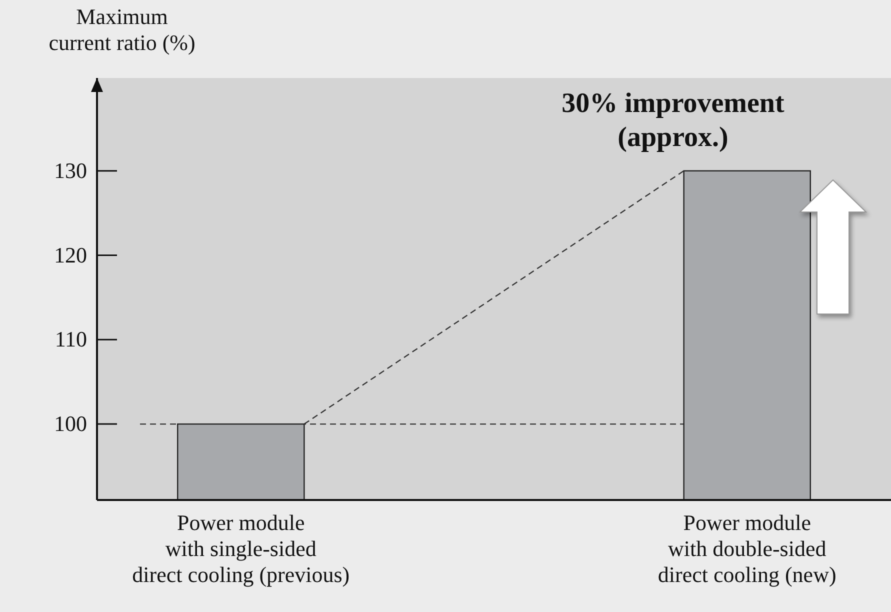  What do you see at coordinates (70, 339) in the screenshot?
I see `y-tick-label: 110` at bounding box center [70, 339].